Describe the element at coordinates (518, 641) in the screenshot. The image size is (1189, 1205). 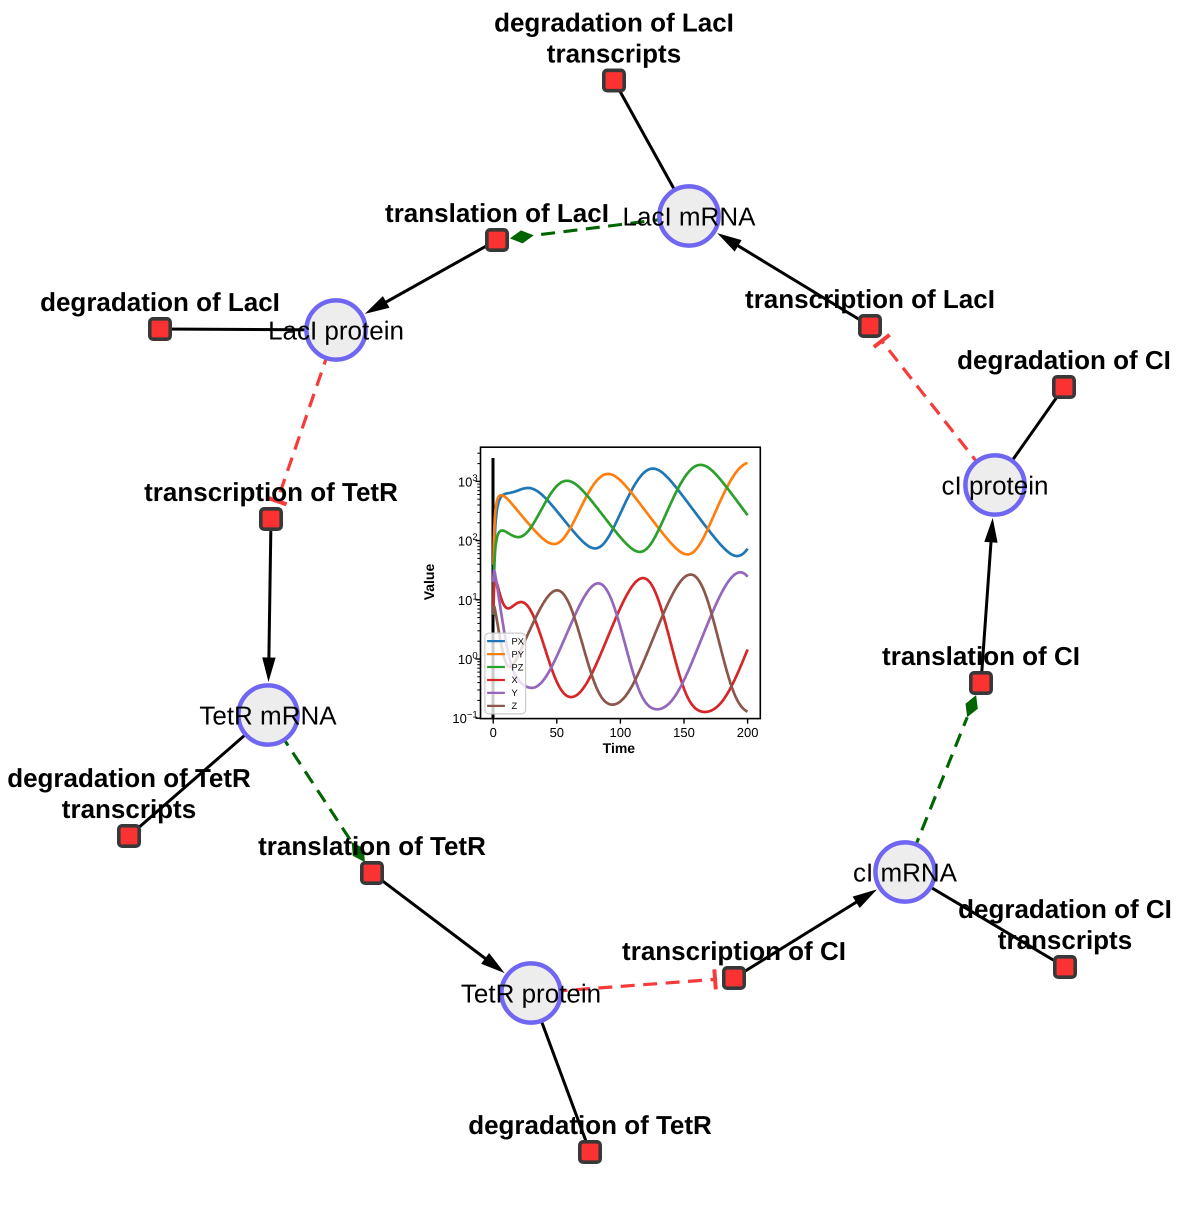
I see `svg-text: PX` at that location.